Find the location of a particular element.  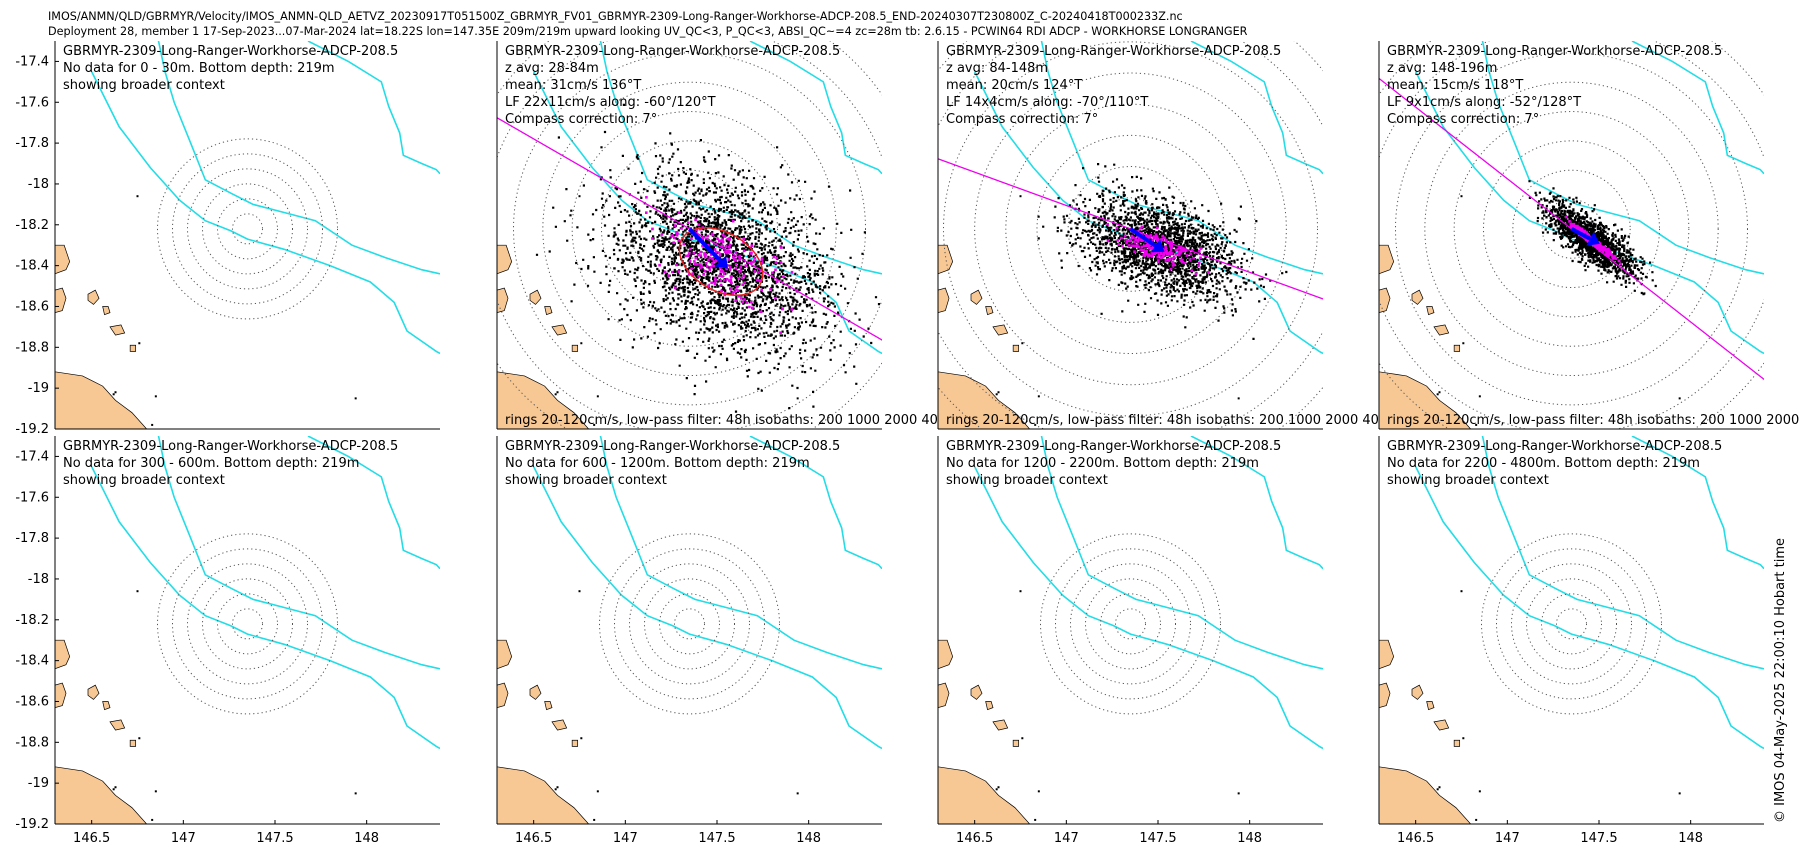

panel-stat-line: z avg: 84-148m is located at coordinates (997, 68).